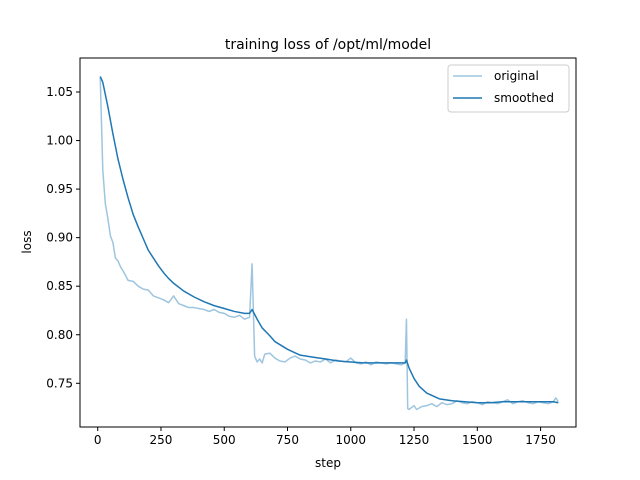 The width and height of the screenshot is (640, 480). Describe the element at coordinates (508, 88) in the screenshot. I see `legend: original smoothed` at that location.